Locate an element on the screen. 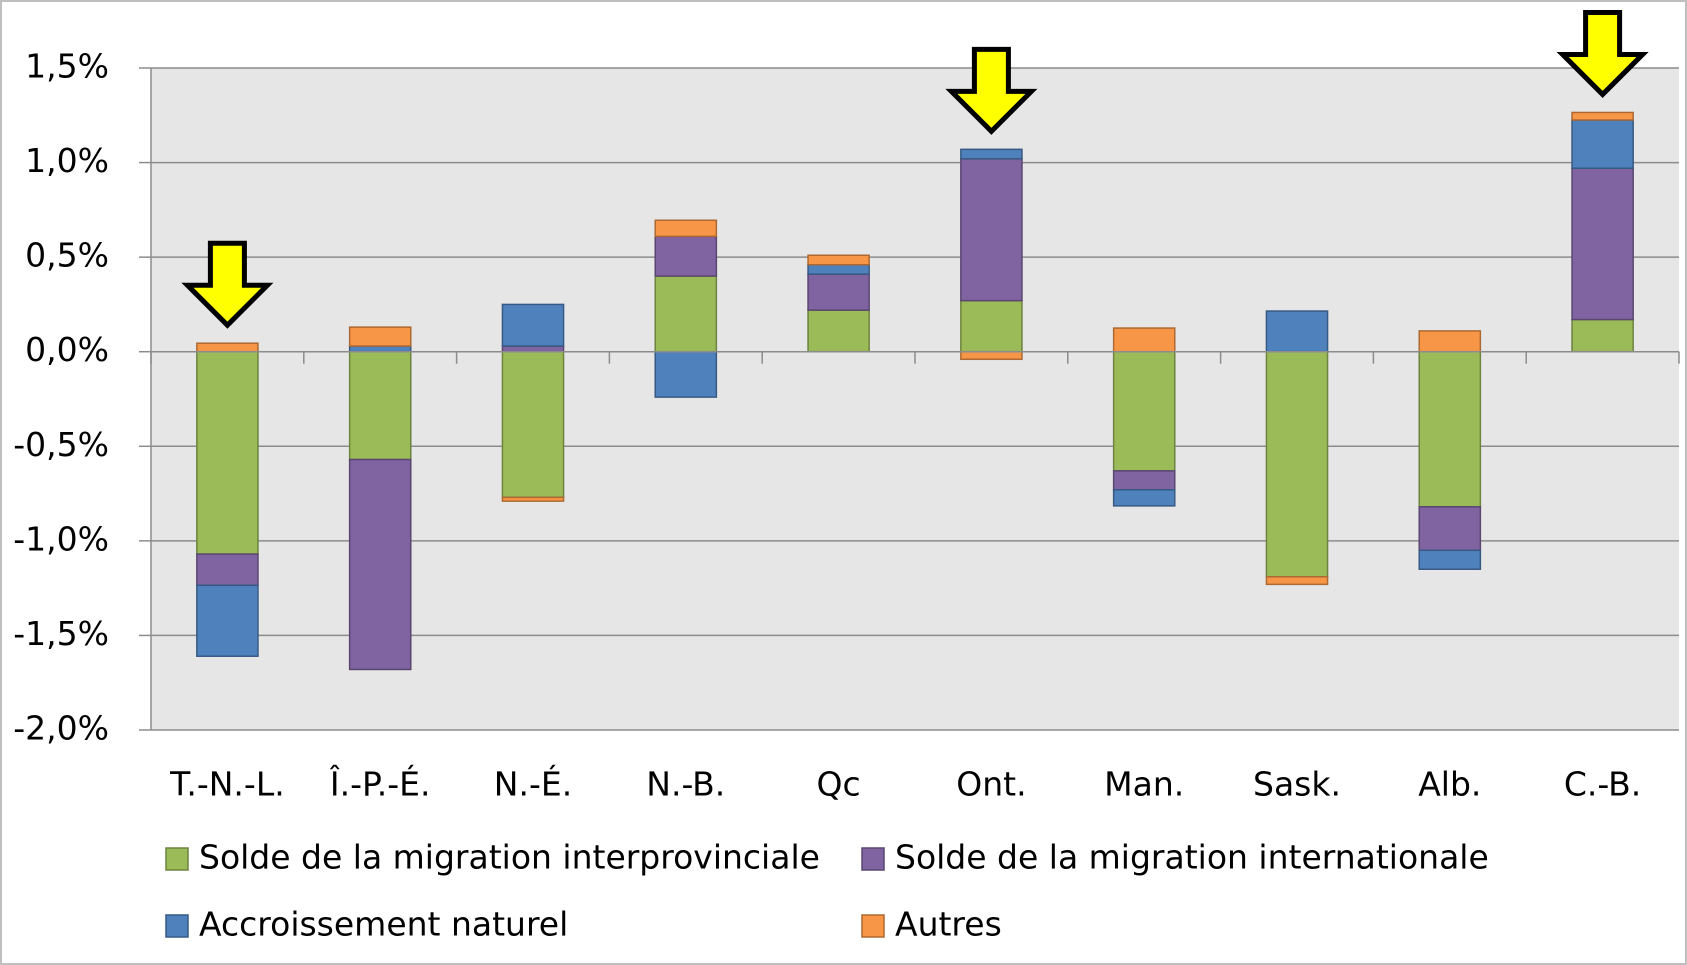  y-tick-label: 1,0% is located at coordinates (67, 160).